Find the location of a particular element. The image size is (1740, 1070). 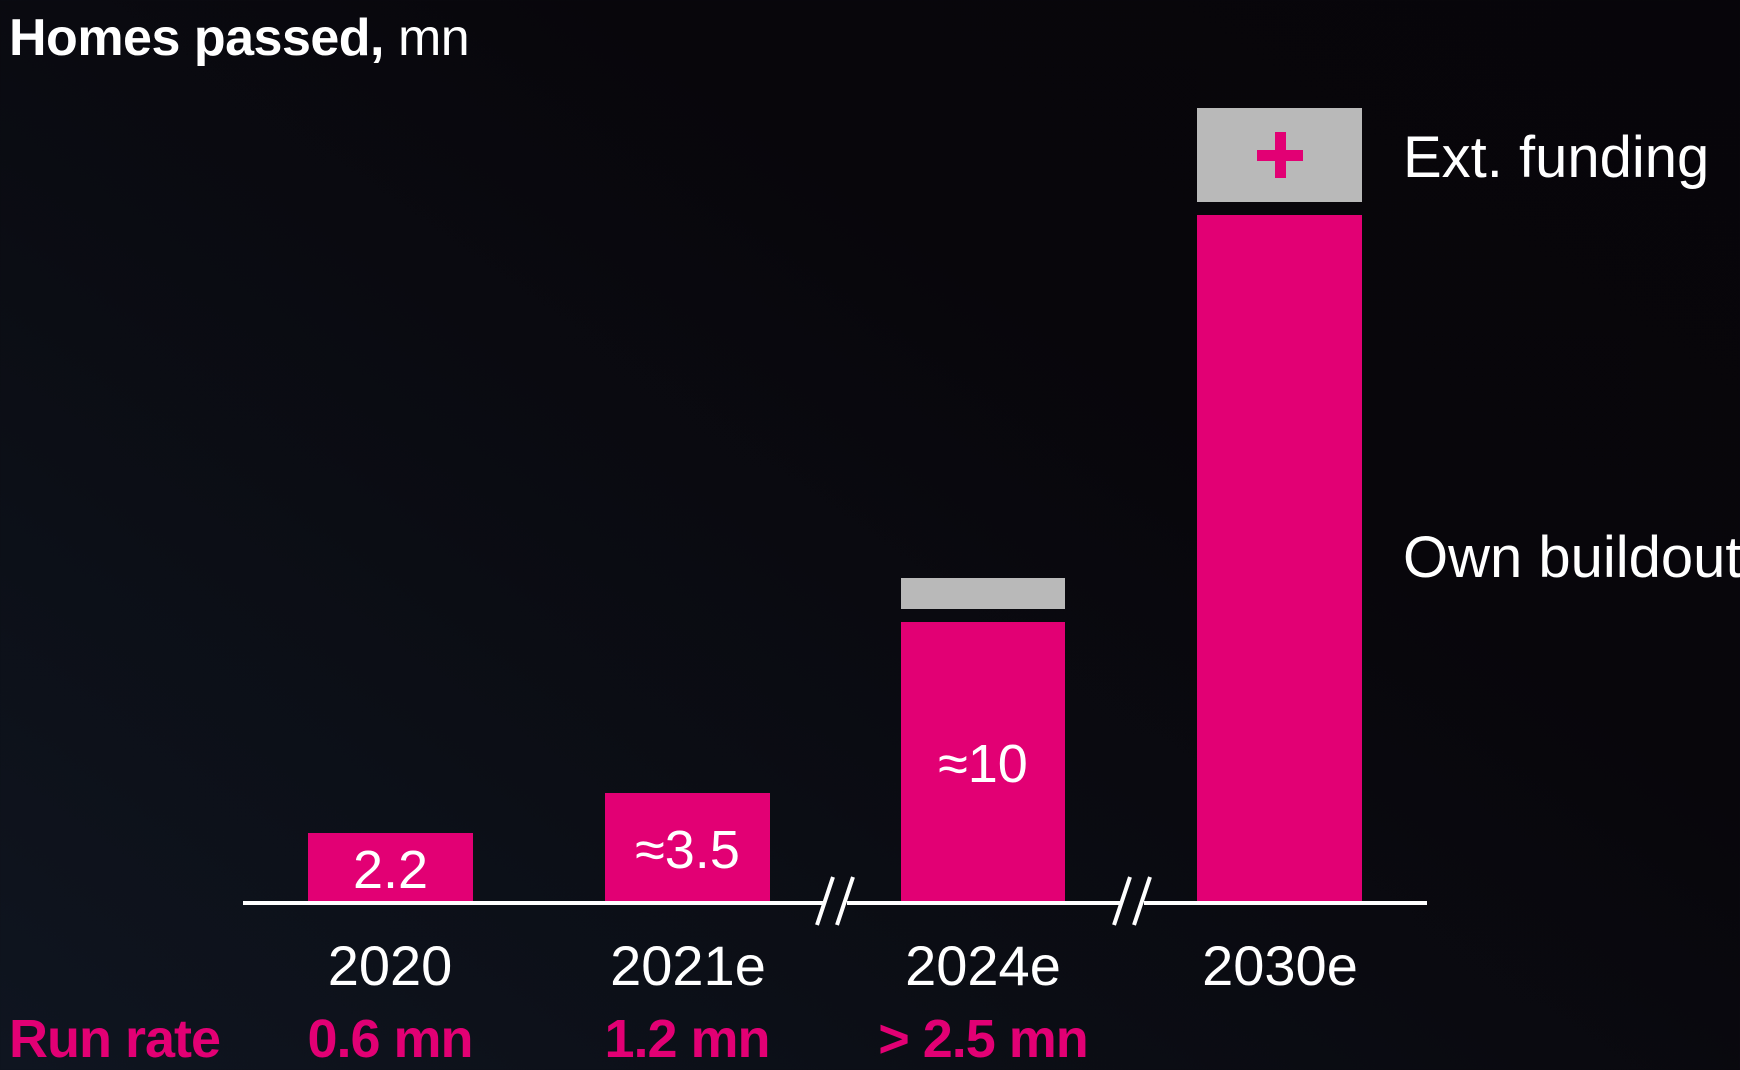

plus-icon is located at coordinates (1279, 155).